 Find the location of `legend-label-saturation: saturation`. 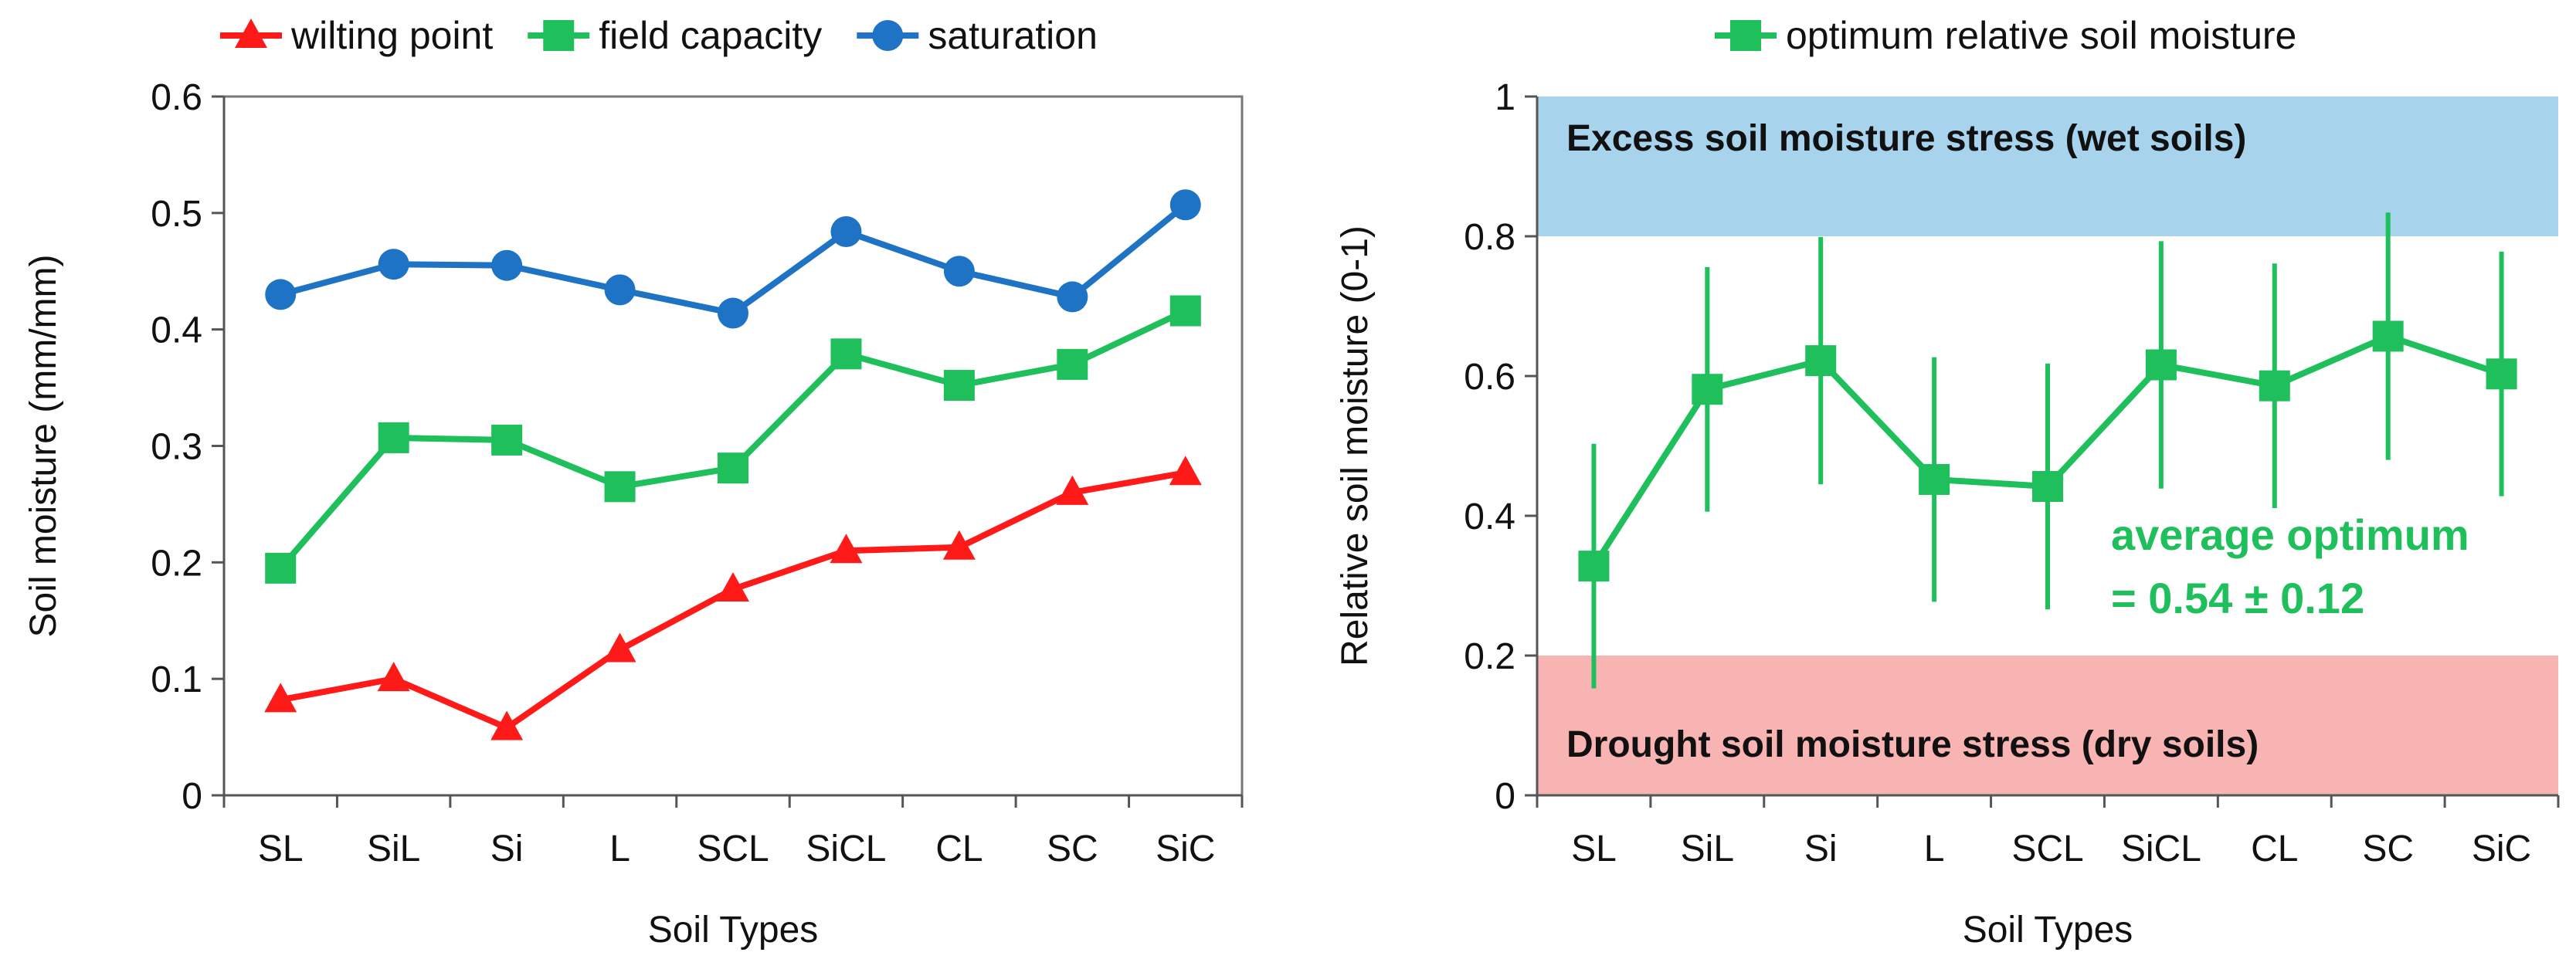

legend-label-saturation: saturation is located at coordinates (1013, 36).